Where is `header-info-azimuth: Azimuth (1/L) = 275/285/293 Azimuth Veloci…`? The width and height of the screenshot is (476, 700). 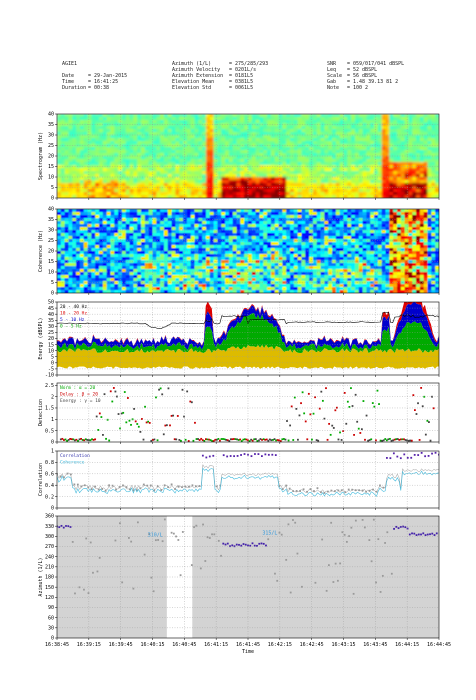
header-info-azimuth: Azimuth (1/L) = 275/285/293 Azimuth Veloci… is located at coordinates (220, 76).